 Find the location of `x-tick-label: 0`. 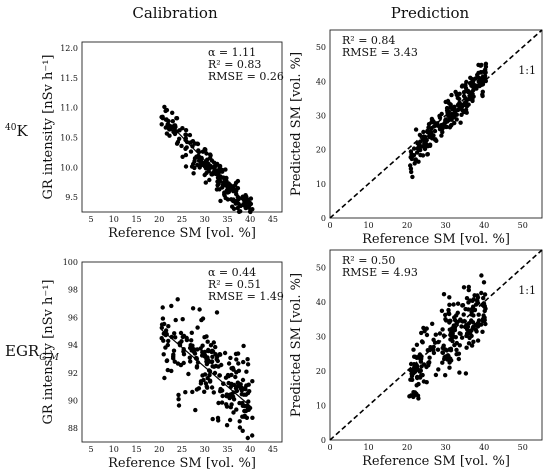

x-tick-label: 0 is located at coordinates (329, 225).